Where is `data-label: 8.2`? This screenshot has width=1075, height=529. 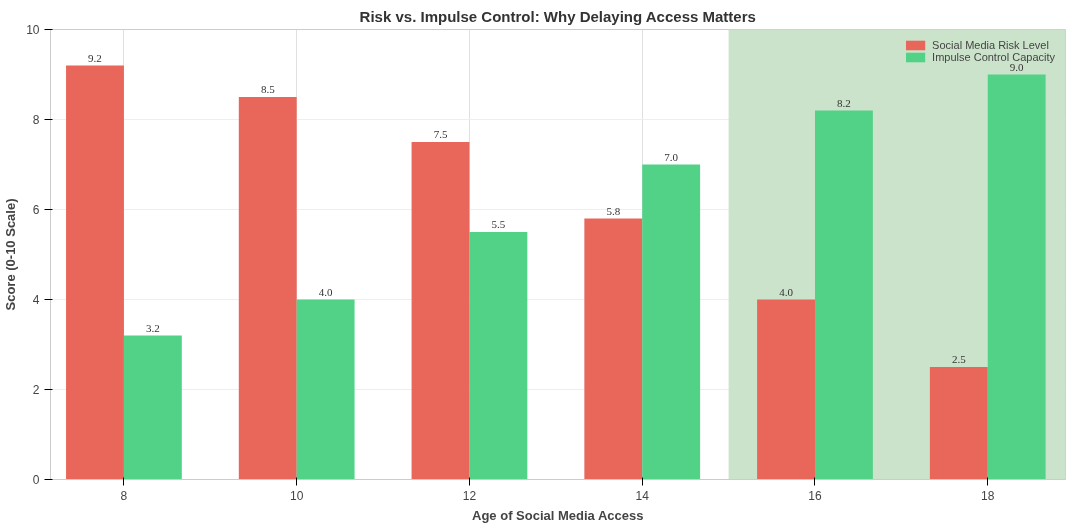 data-label: 8.2 is located at coordinates (844, 102).